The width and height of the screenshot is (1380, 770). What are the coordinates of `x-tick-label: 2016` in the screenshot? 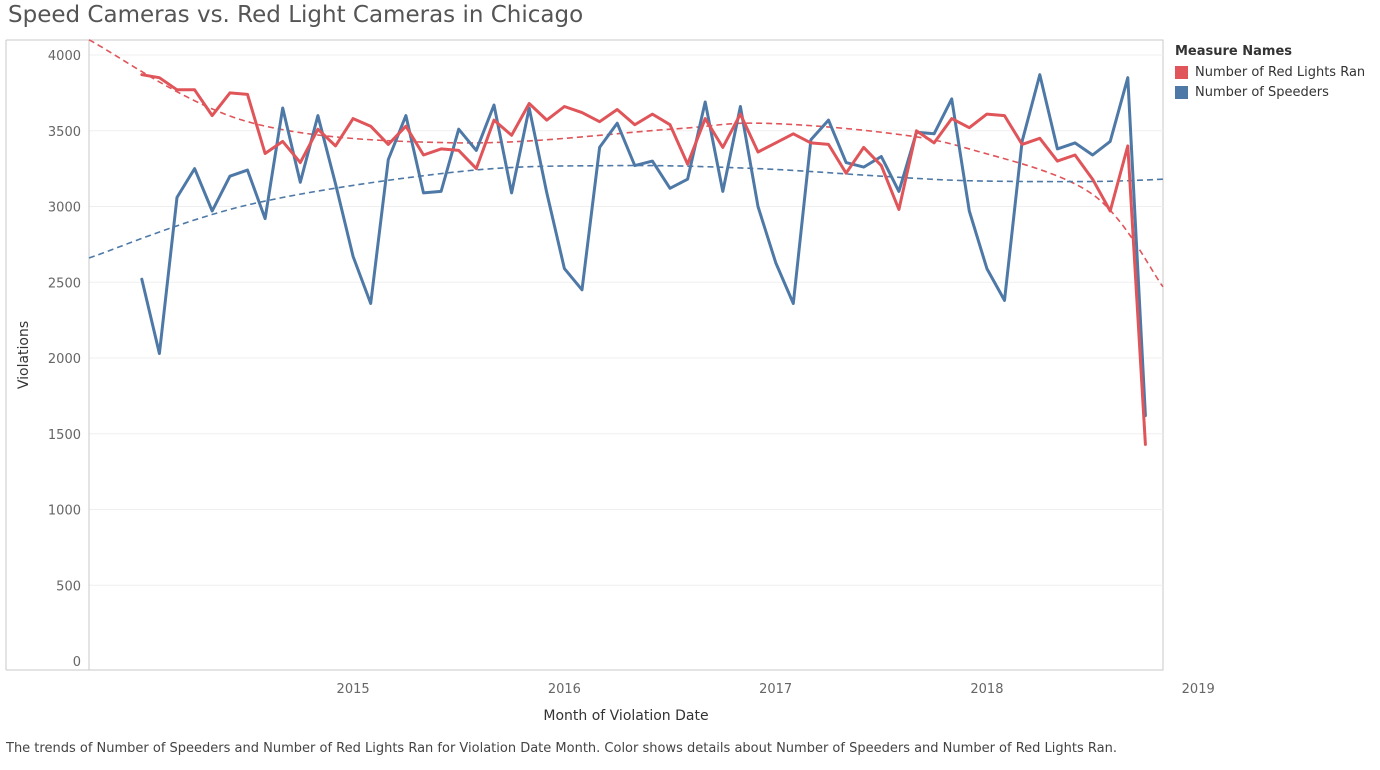 It's located at (564, 689).